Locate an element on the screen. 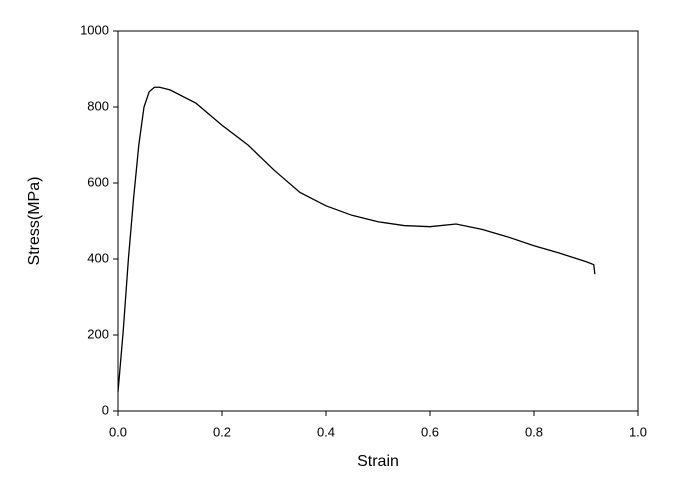  y-tick-label: 600 is located at coordinates (98, 181).